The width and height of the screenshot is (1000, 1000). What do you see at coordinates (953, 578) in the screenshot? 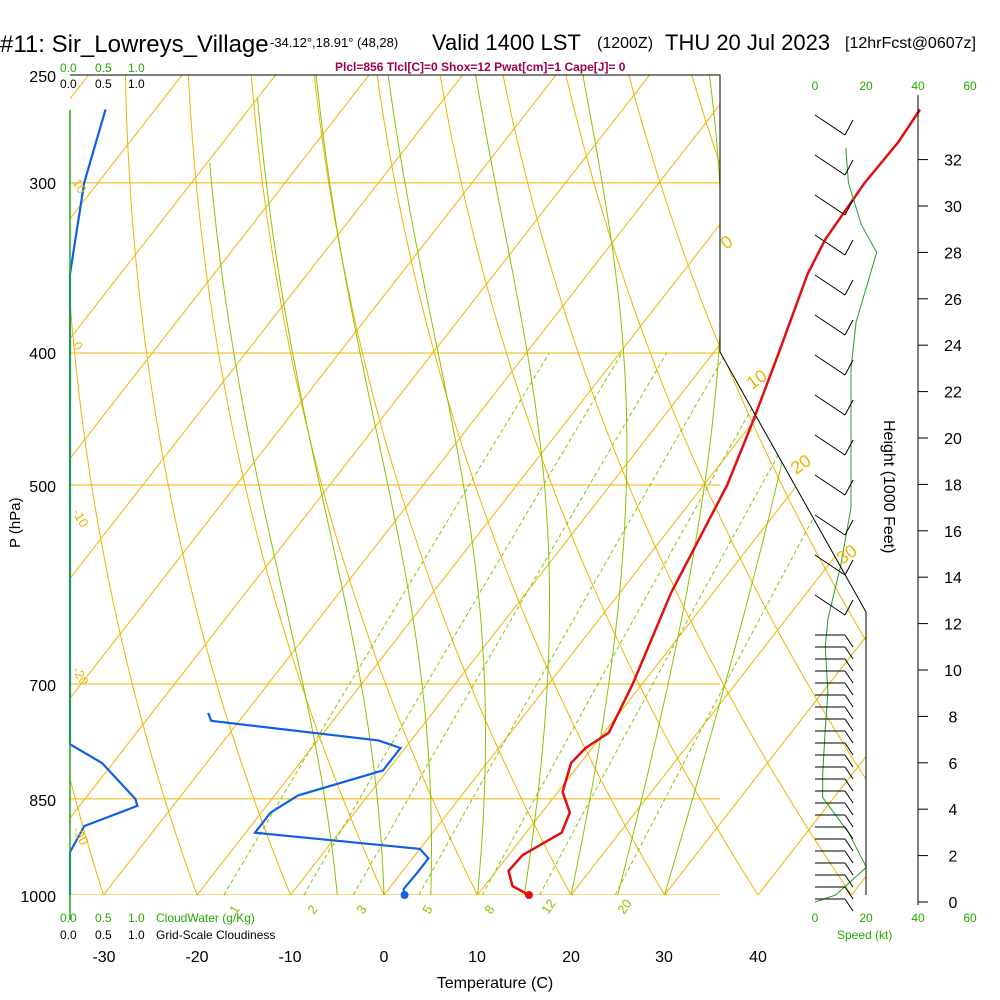
I see `height-tick-label: 14` at bounding box center [953, 578].